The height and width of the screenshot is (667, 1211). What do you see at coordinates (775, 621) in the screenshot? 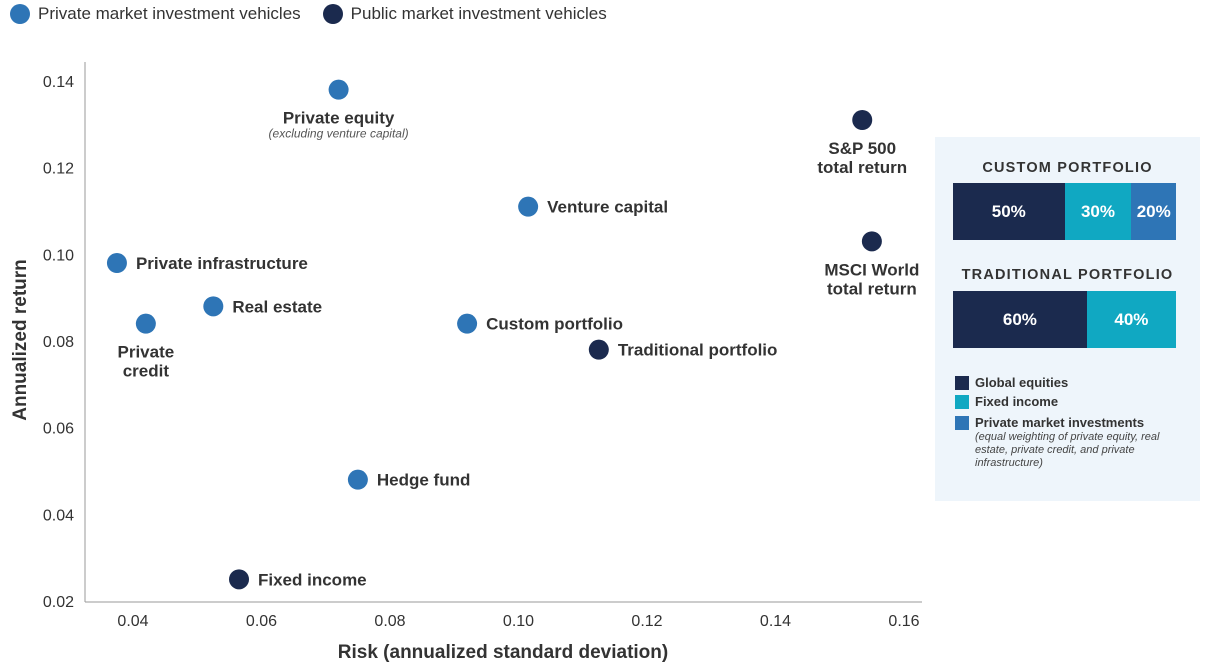
I see `x-tick-label: 0.14` at bounding box center [775, 621].